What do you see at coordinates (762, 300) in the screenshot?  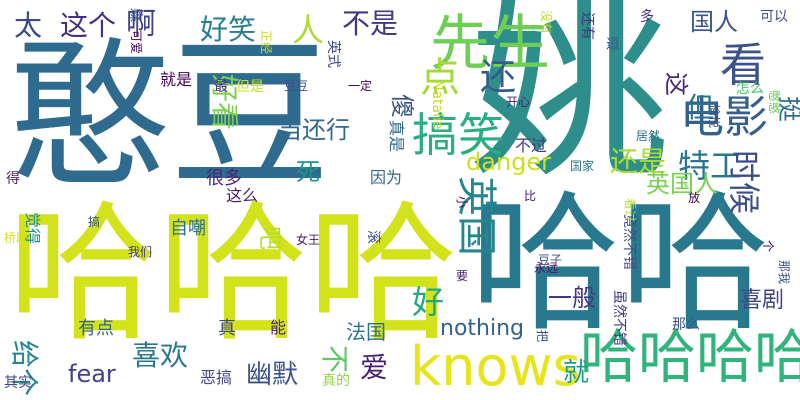 I see `word: 喜剧` at bounding box center [762, 300].